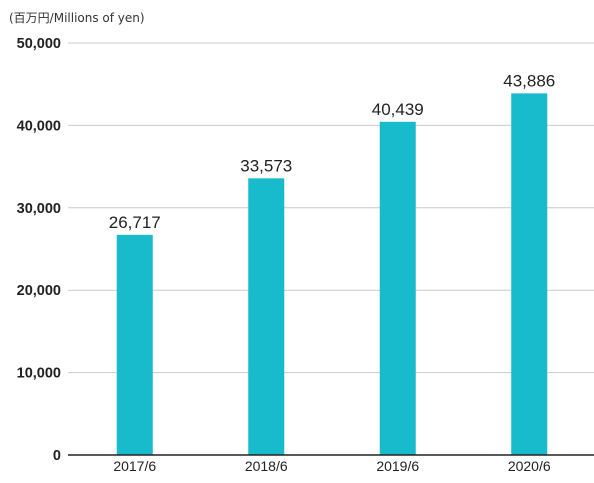 Image resolution: width=594 pixels, height=483 pixels. What do you see at coordinates (398, 109) in the screenshot?
I see `data-label: 40,439` at bounding box center [398, 109].